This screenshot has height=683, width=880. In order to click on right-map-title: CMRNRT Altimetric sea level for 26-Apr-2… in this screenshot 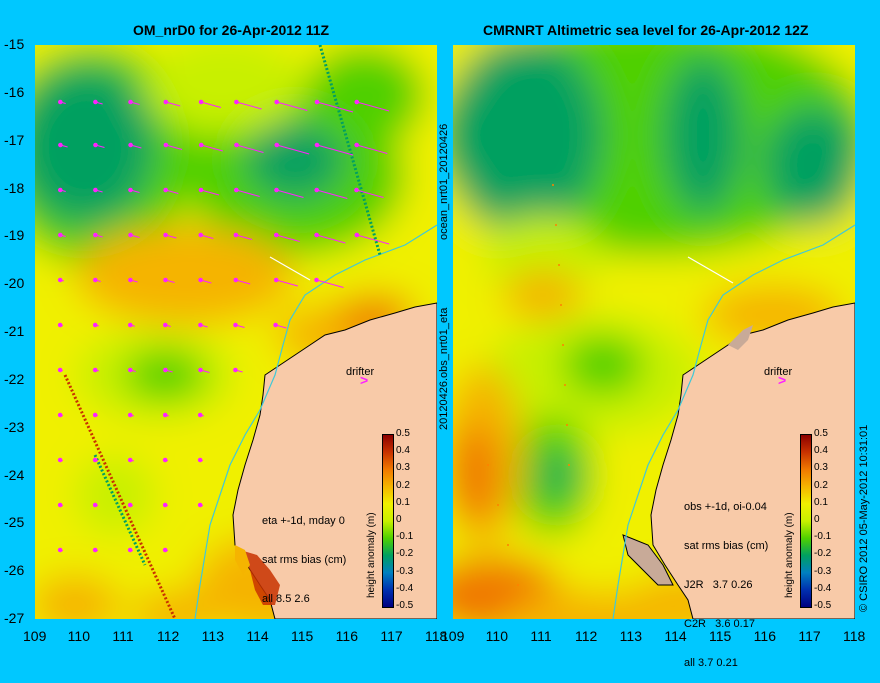, I will do `click(646, 30)`.